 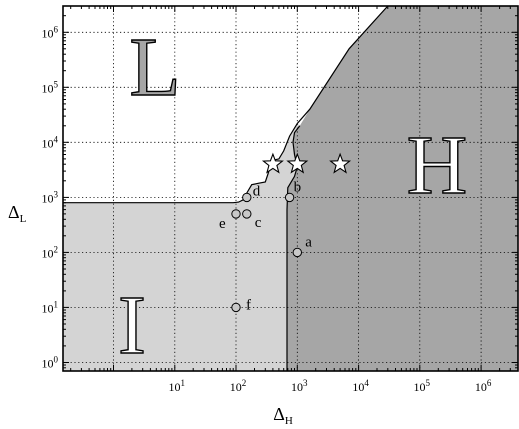 I want to click on region-label-i: I, so click(x=132, y=325).